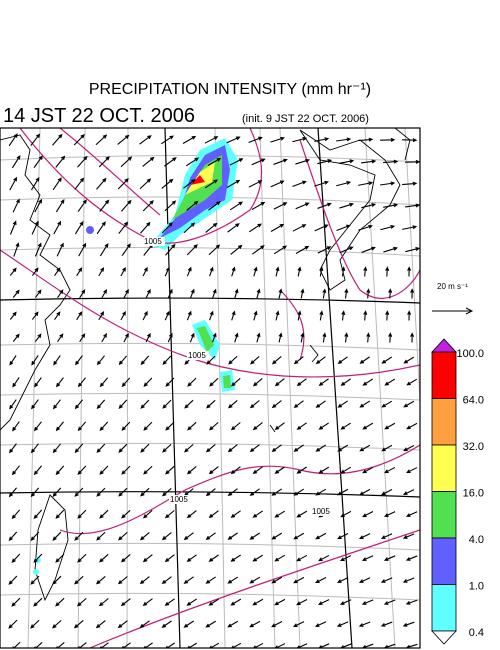 Image resolution: width=500 pixels, height=650 pixels. What do you see at coordinates (457, 491) in the screenshot?
I see `colorbar: 100.0 64.0 32.0 16.0 4.0 1.0 0.4` at bounding box center [457, 491].